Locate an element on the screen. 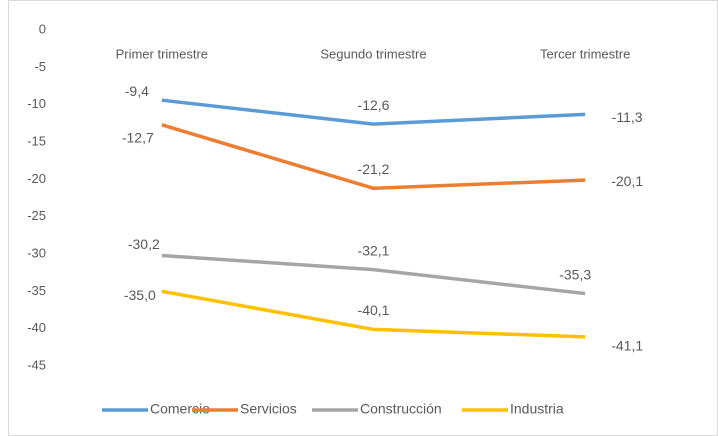  data-label: -20,1 is located at coordinates (627, 181).